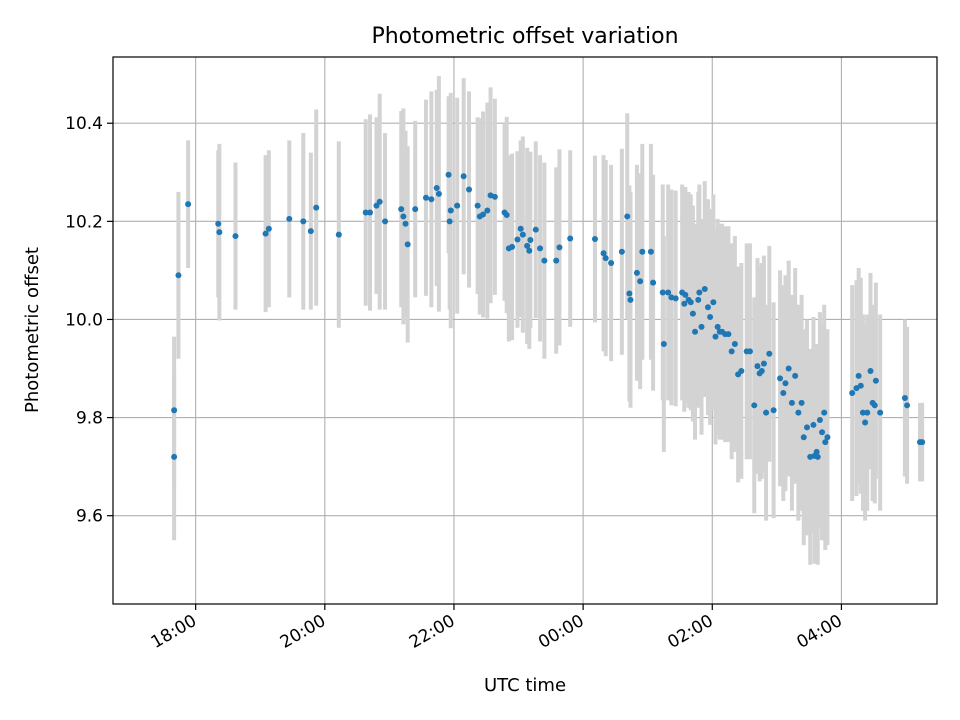 The image size is (960, 720). Describe the element at coordinates (84, 124) in the screenshot. I see `y-tick-label: 10.4` at that location.